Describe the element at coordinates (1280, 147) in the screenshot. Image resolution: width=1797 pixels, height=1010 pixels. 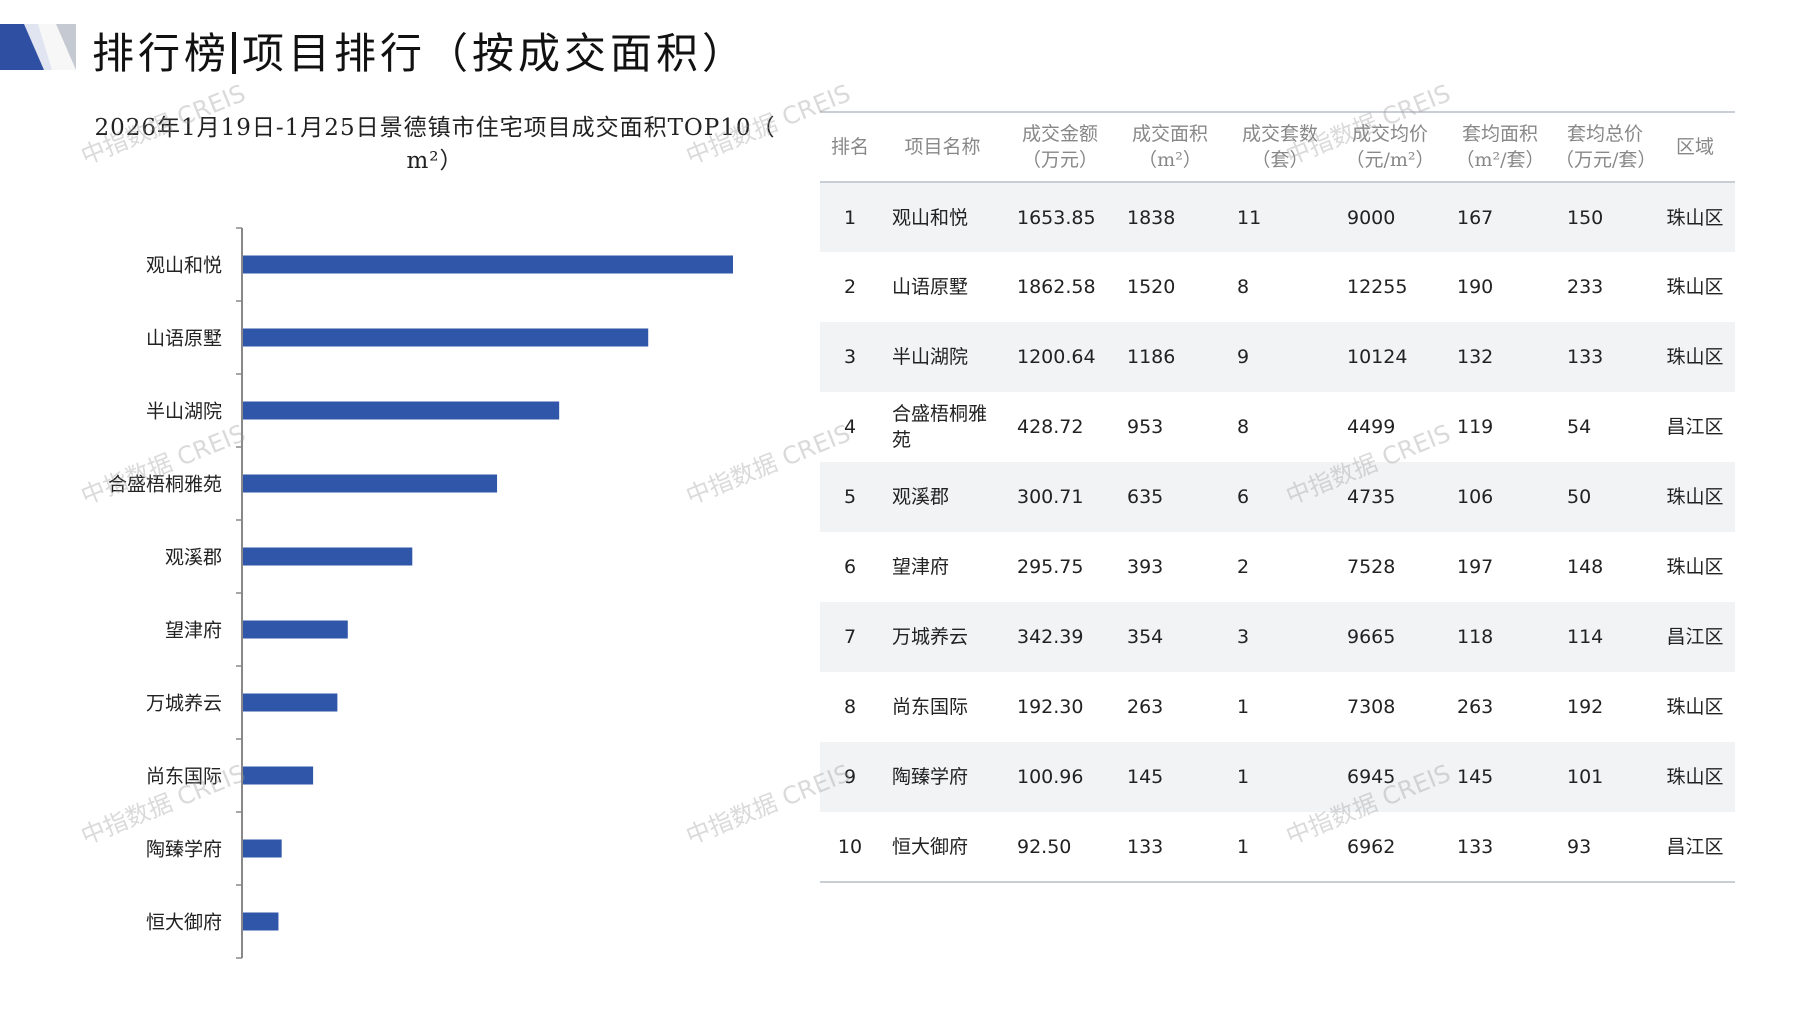
I see `column-header: 成交套数 （套）` at that location.